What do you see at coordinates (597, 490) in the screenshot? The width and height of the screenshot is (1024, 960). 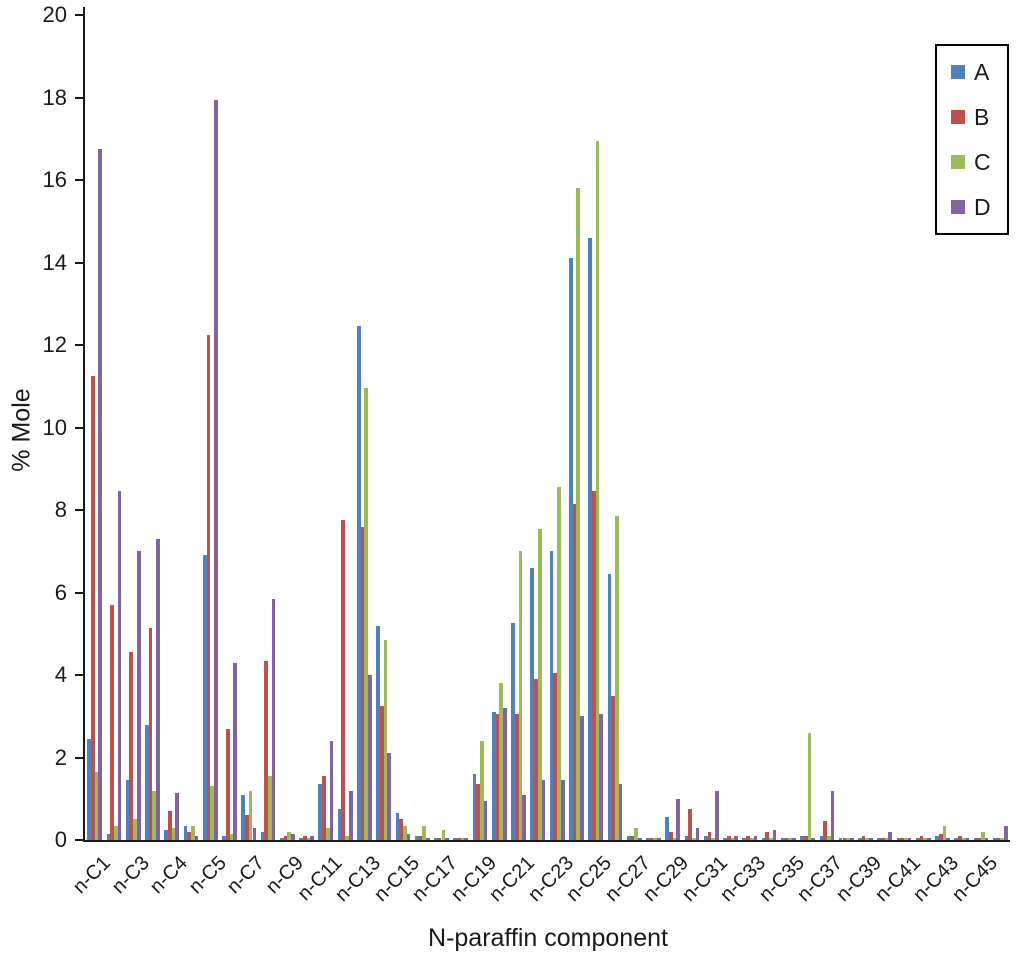 I see `bar-C-n-C25` at bounding box center [597, 490].